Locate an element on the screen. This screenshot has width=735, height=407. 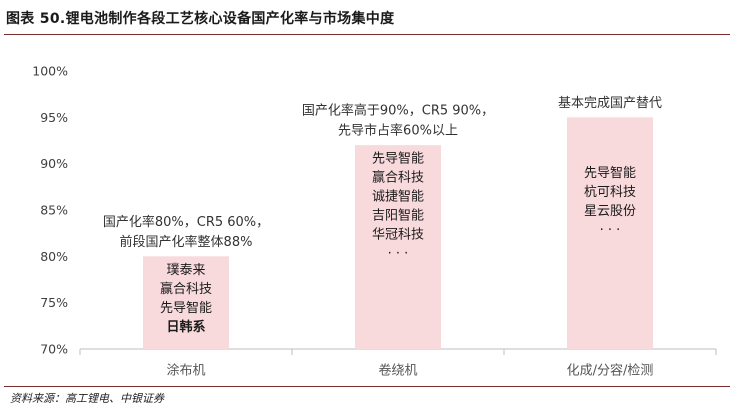
bar-annotation: 基本完成国产替代 is located at coordinates (610, 103).